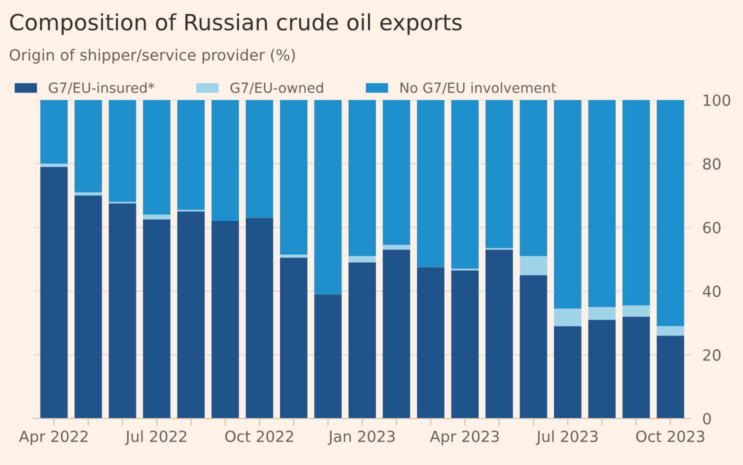  Describe the element at coordinates (259, 436) in the screenshot. I see `x-tick-label: Oct 2022` at that location.